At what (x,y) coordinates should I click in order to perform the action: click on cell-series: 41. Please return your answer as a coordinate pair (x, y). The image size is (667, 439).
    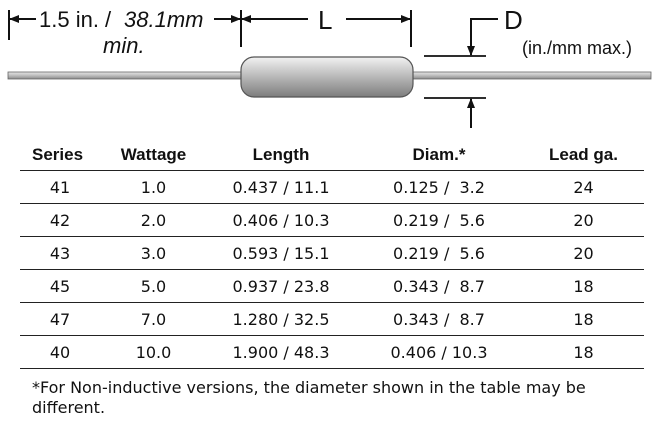
    Looking at the image, I should click on (60, 187).